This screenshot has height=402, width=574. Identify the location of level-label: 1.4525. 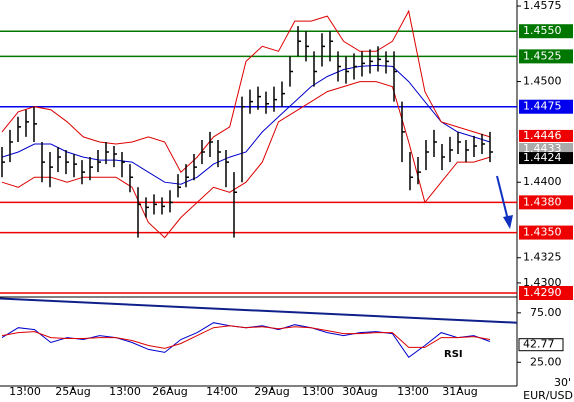
(542, 55).